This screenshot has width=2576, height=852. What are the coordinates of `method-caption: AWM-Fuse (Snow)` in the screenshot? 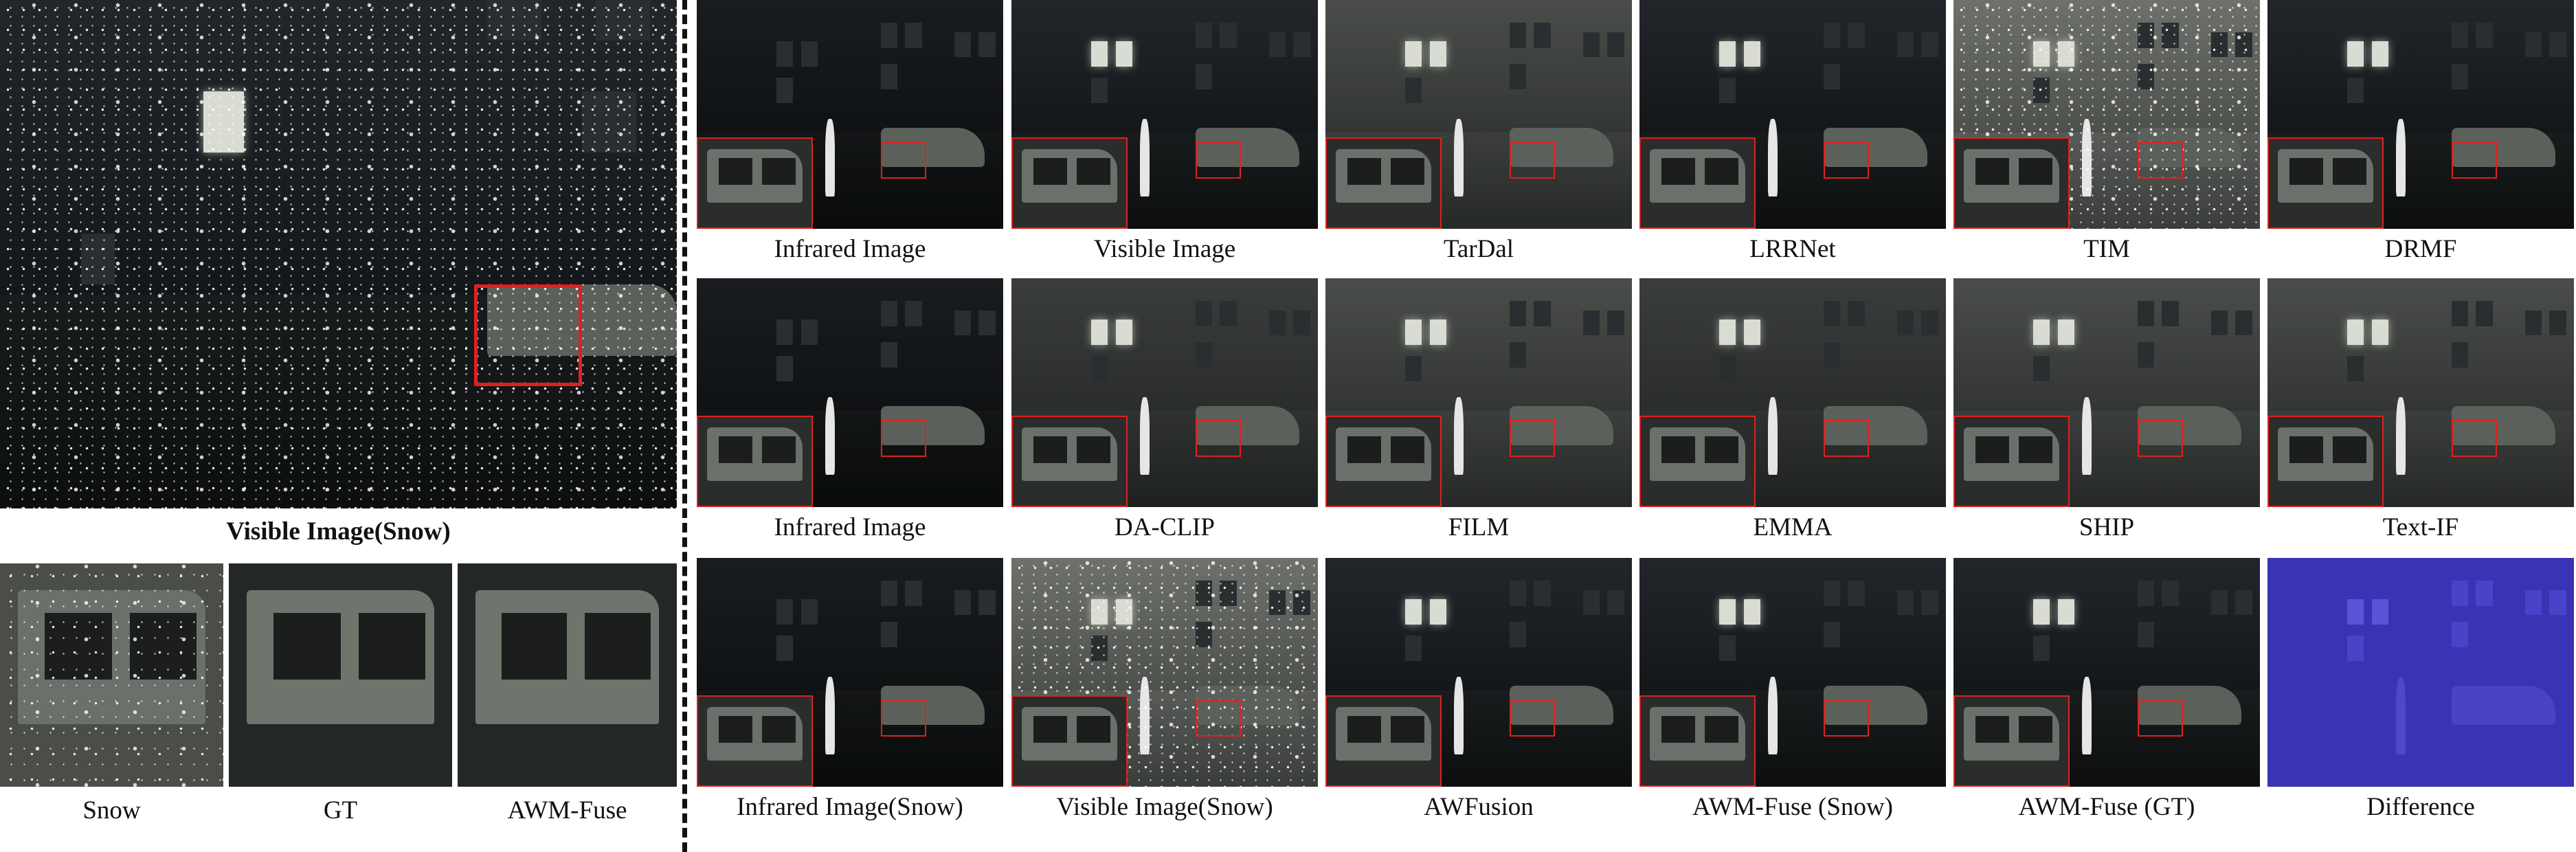 It's located at (1792, 807).